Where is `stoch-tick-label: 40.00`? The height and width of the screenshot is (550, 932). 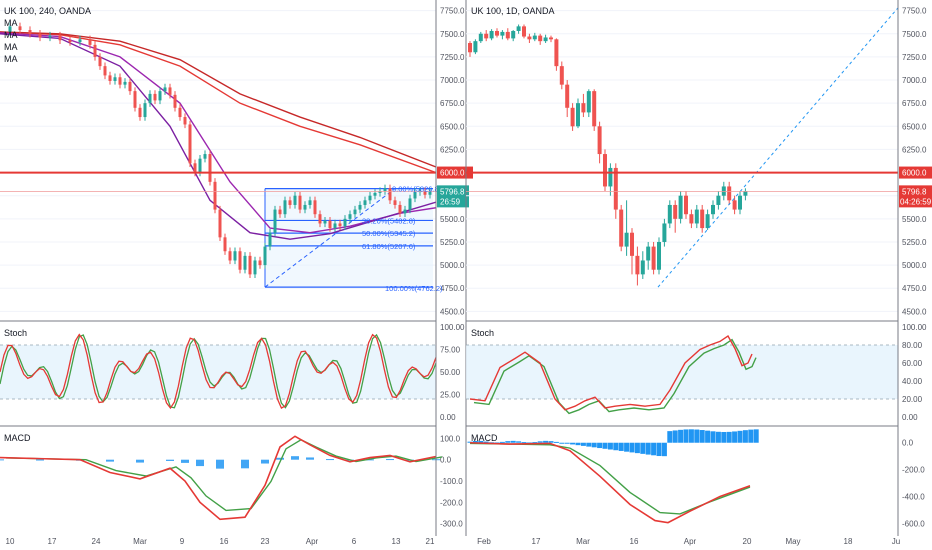 stoch-tick-label: 40.00 is located at coordinates (912, 381).